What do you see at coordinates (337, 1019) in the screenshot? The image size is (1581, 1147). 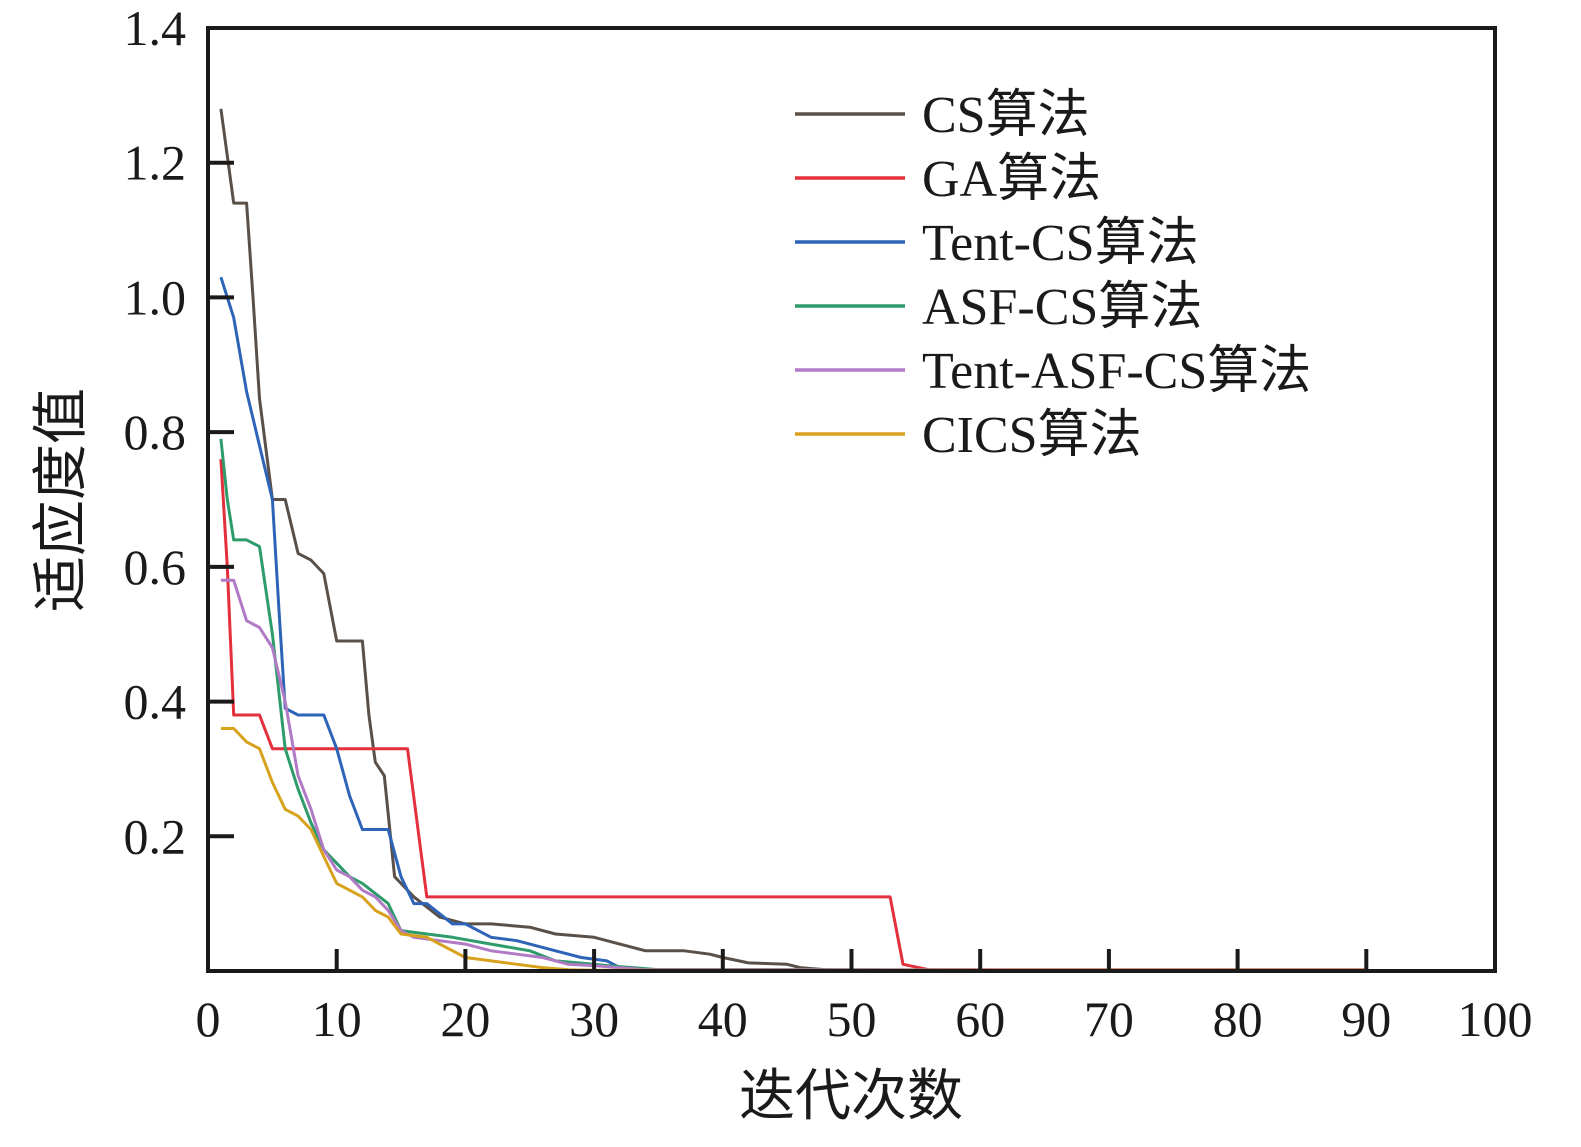 I see `x-tick-label: 10` at bounding box center [337, 1019].